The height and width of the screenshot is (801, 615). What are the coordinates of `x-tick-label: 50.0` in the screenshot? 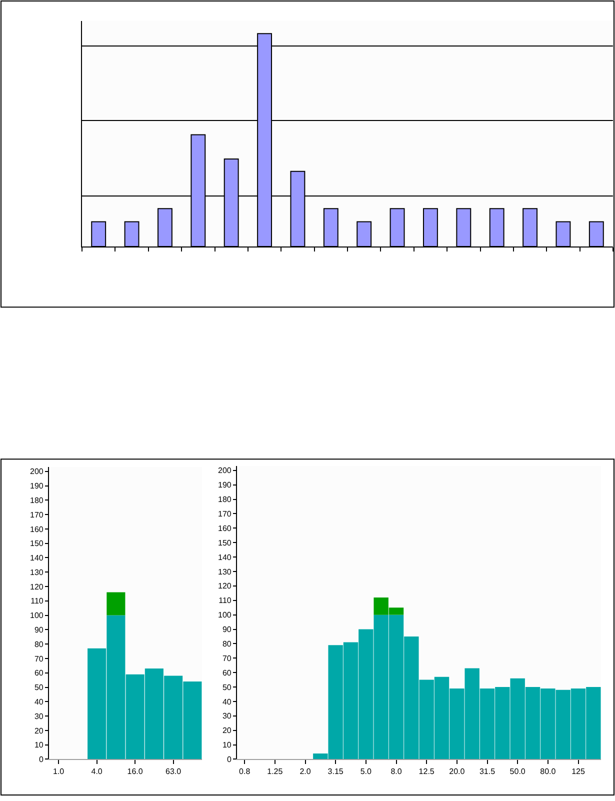 It's located at (518, 771).